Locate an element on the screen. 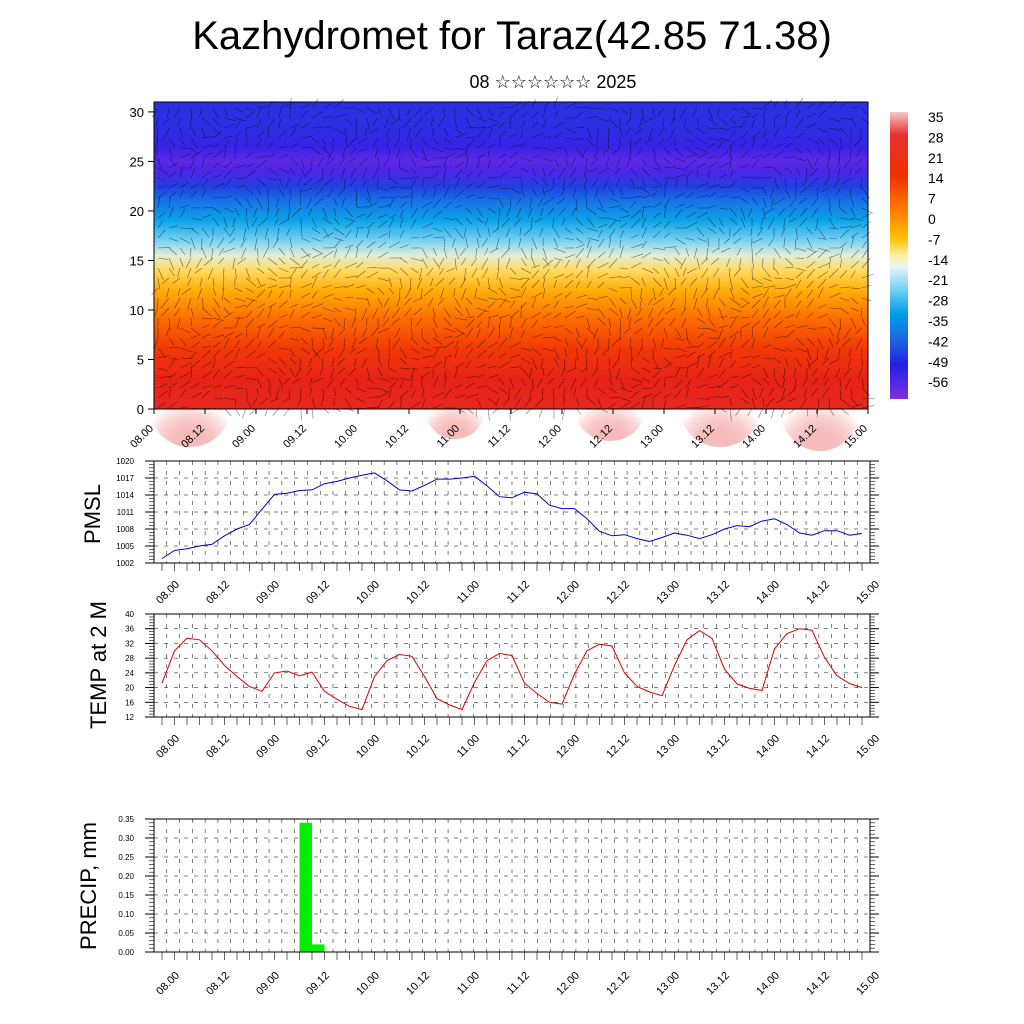 Image resolution: width=1024 pixels, height=1024 pixels. colorbar-label: -21 is located at coordinates (938, 280).